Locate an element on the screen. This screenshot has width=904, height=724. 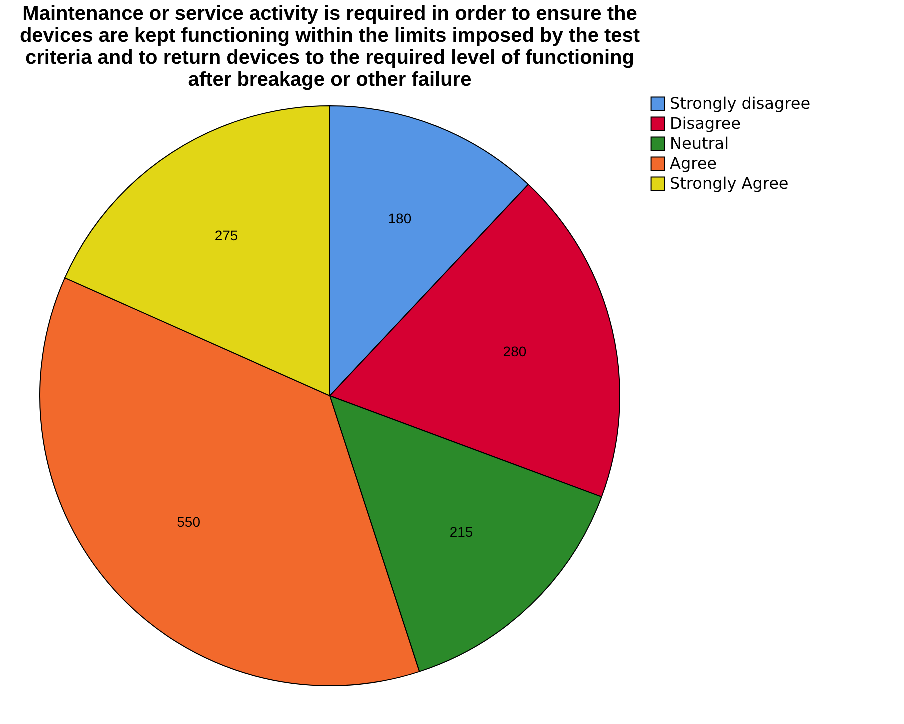
legend-label: Strongly disagree is located at coordinates (740, 103).